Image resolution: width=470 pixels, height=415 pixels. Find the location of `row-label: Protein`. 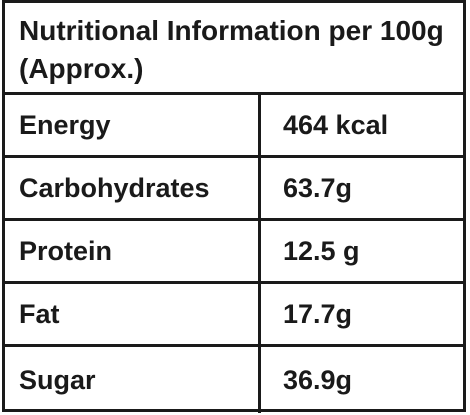

row-label: Protein is located at coordinates (133, 251).